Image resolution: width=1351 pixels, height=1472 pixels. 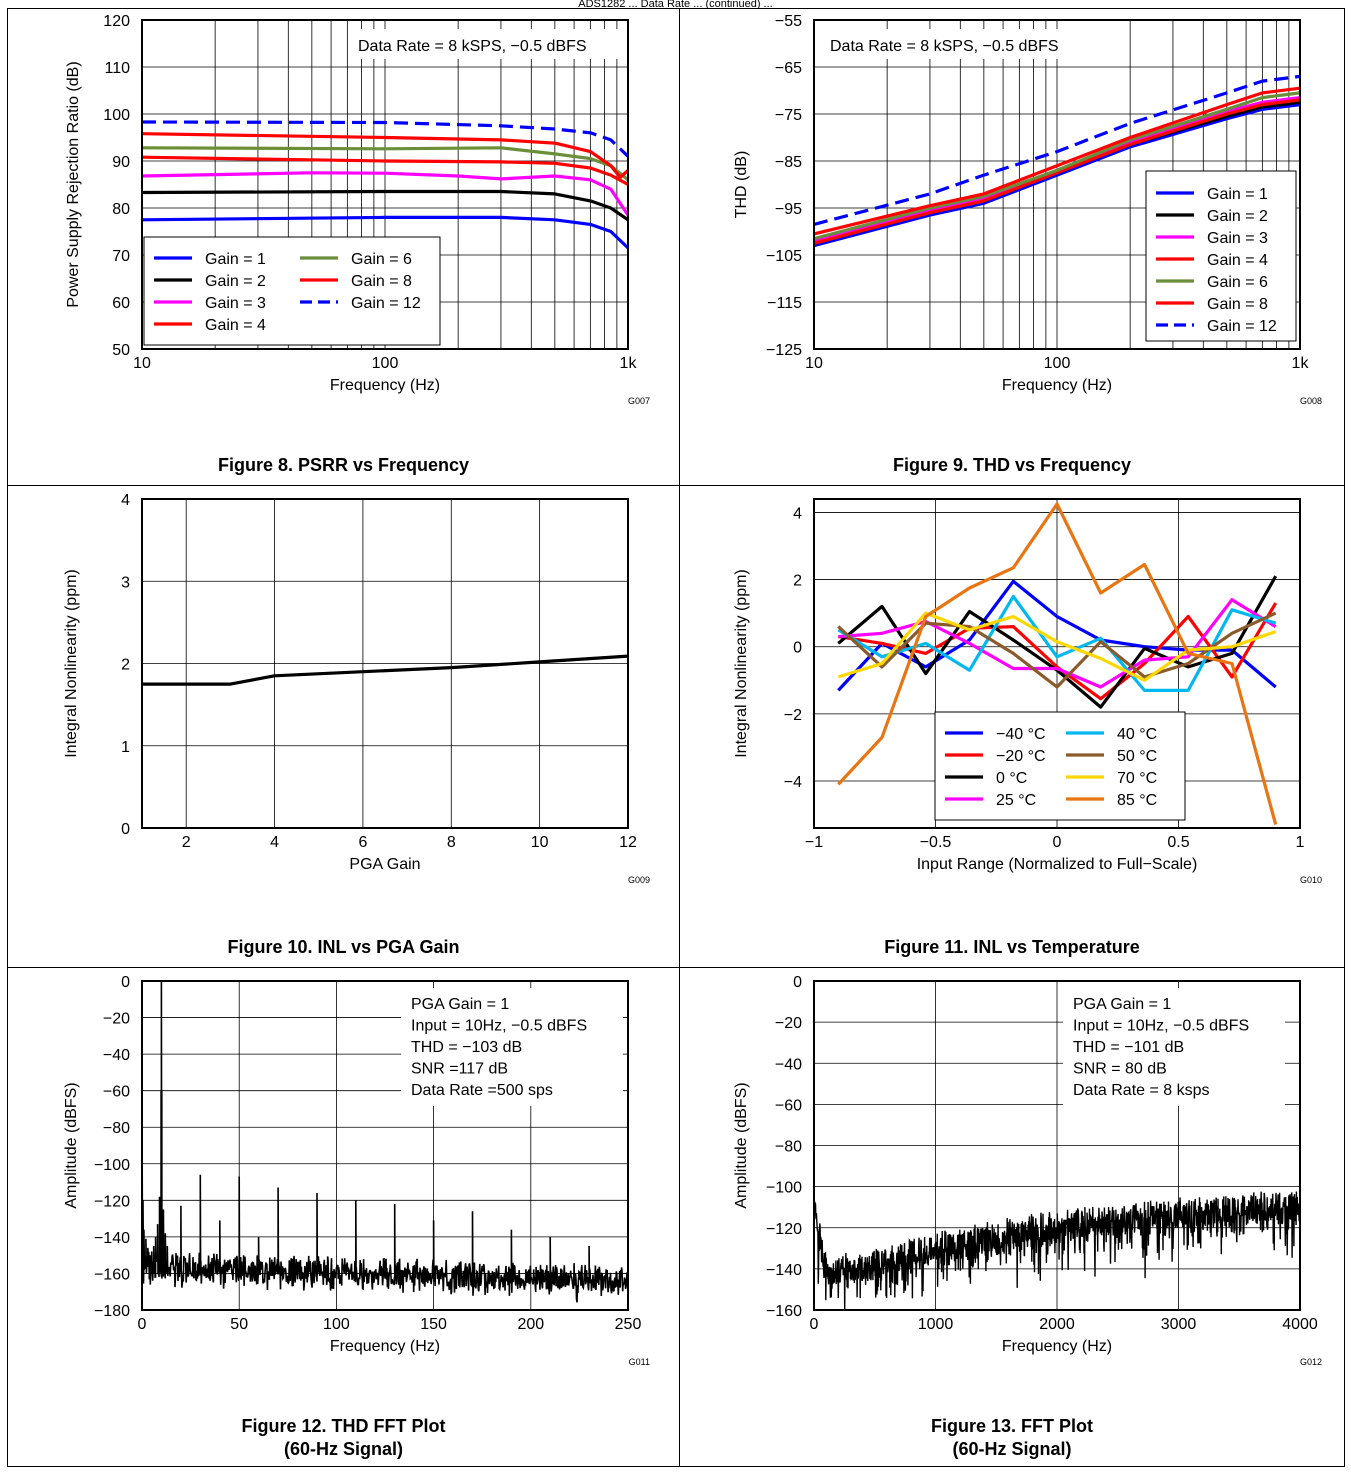 I want to click on figure-code: G008, so click(x=1311, y=401).